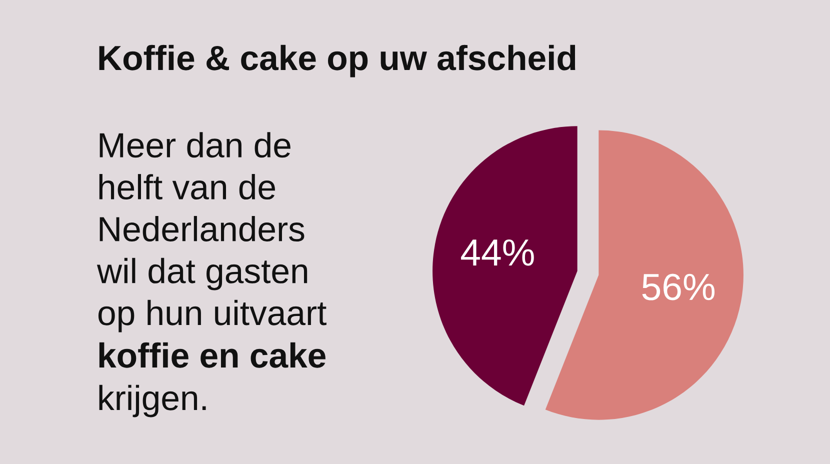 The image size is (830, 464). I want to click on text: krijgen., so click(152, 401).